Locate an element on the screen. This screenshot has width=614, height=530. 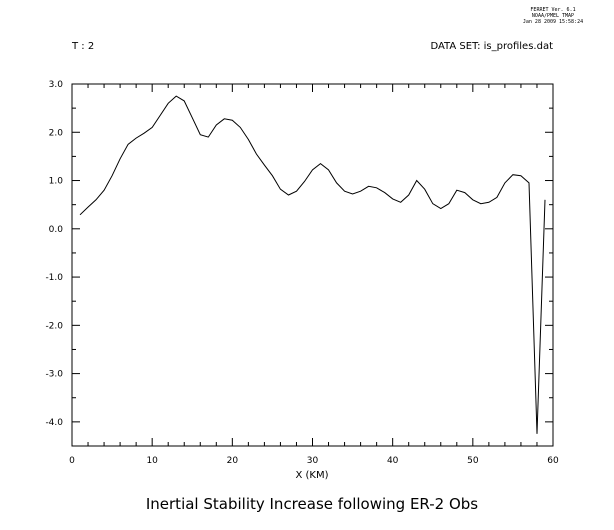
x-tick-label: 60 is located at coordinates (553, 461).